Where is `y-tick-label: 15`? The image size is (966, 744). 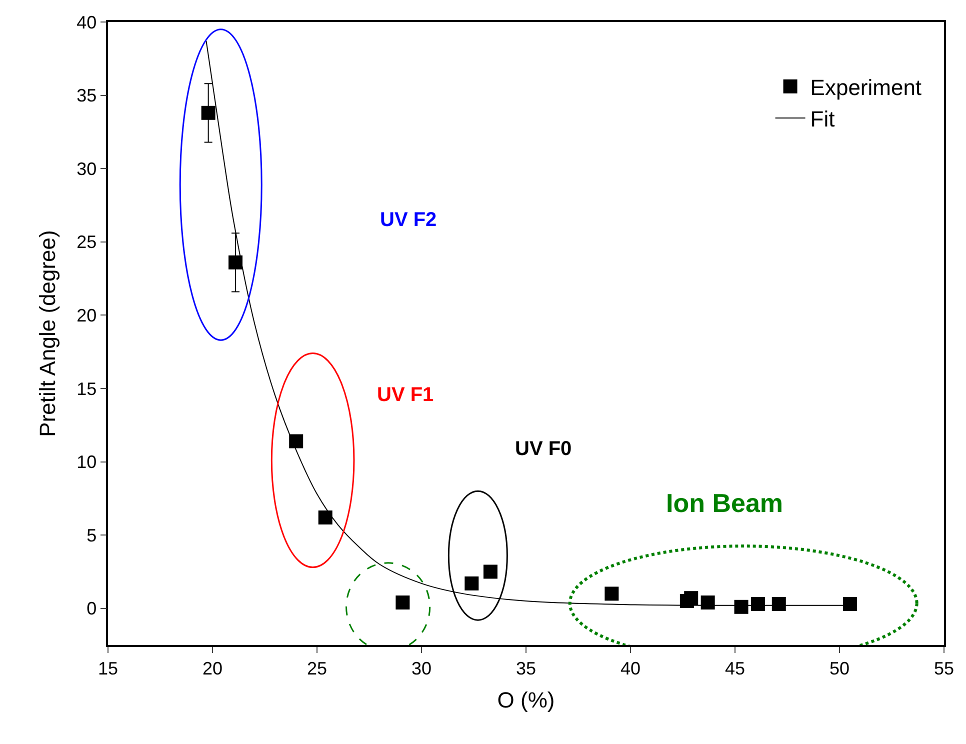 y-tick-label: 15 is located at coordinates (86, 388).